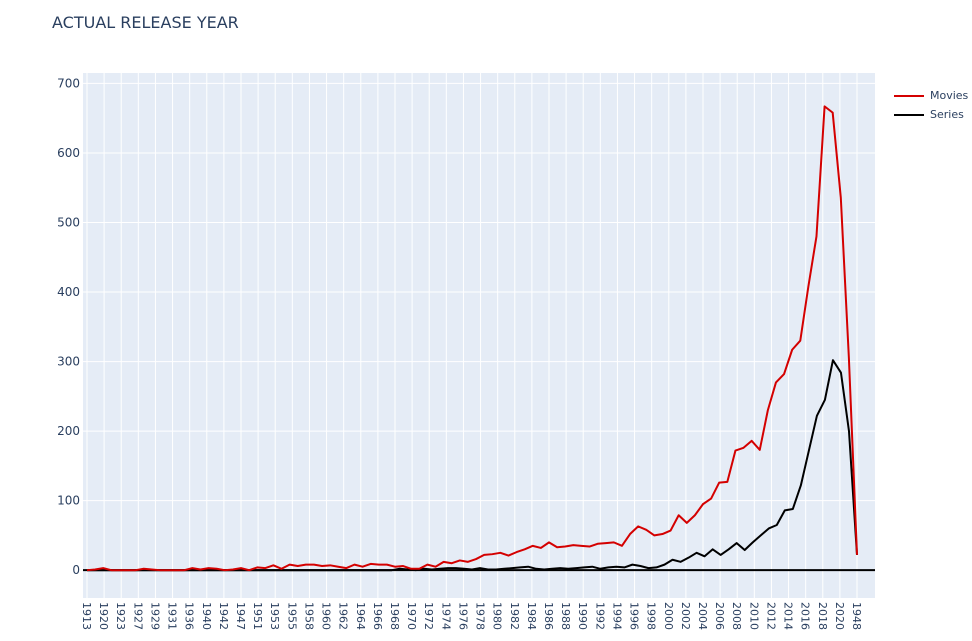 This screenshot has height=641, width=972. What do you see at coordinates (531, 616) in the screenshot?
I see `x-tick-label: 1984` at bounding box center [531, 616].